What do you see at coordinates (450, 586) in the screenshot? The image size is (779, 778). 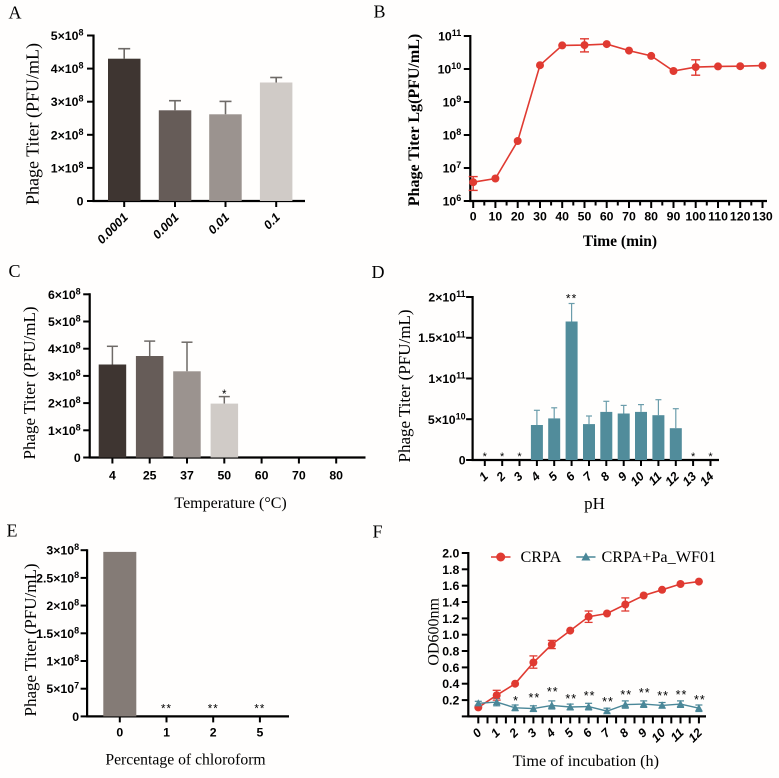 I see `svg-text: 1.6` at bounding box center [450, 586].